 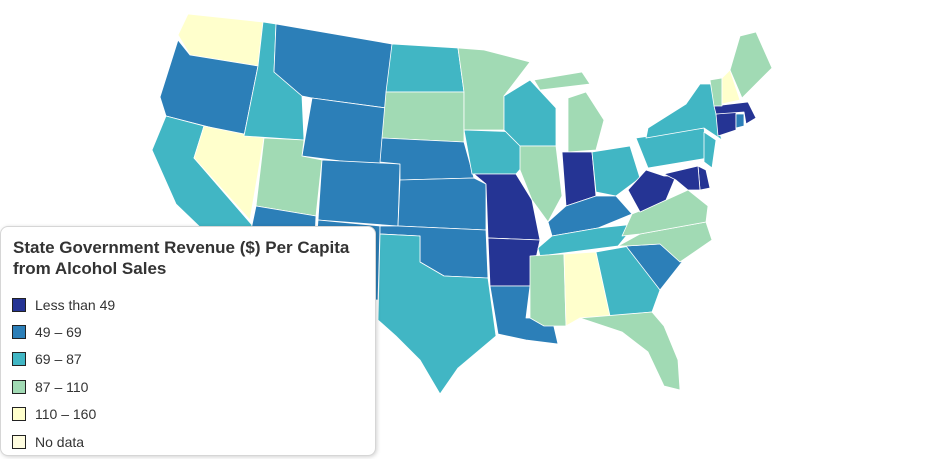 I want to click on state-georgia, so click(x=628, y=281).